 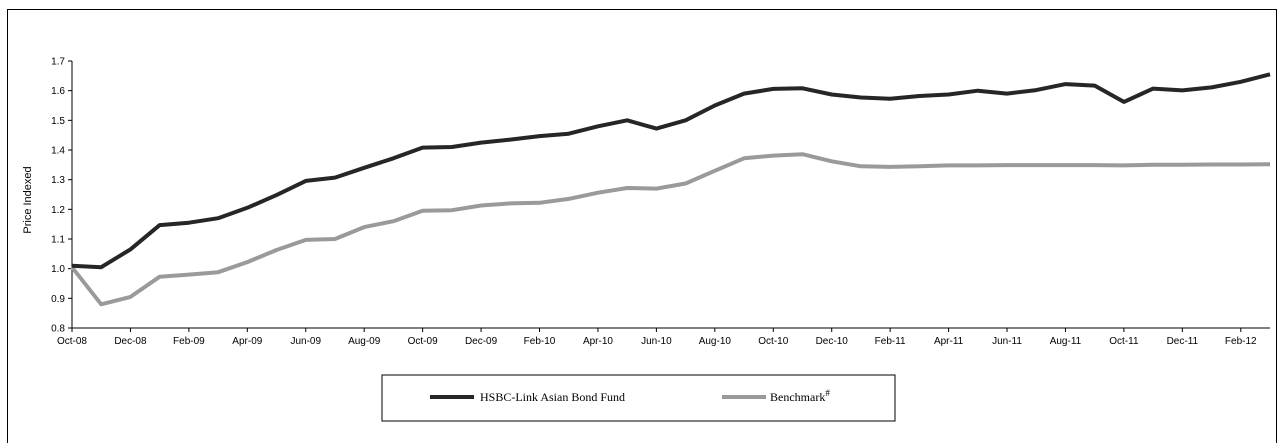 What do you see at coordinates (58, 91) in the screenshot?
I see `y-tick-label: 1.6` at bounding box center [58, 91].